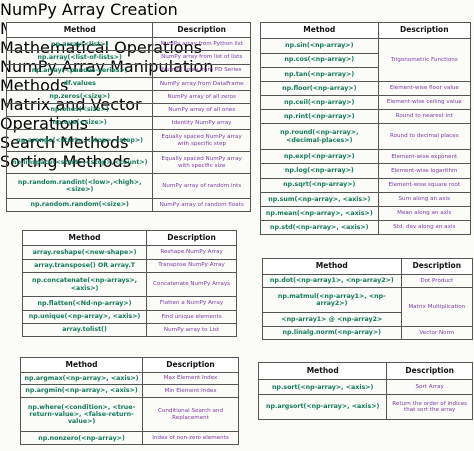  I want to click on description-cell: Element-wise square root, so click(424, 185).